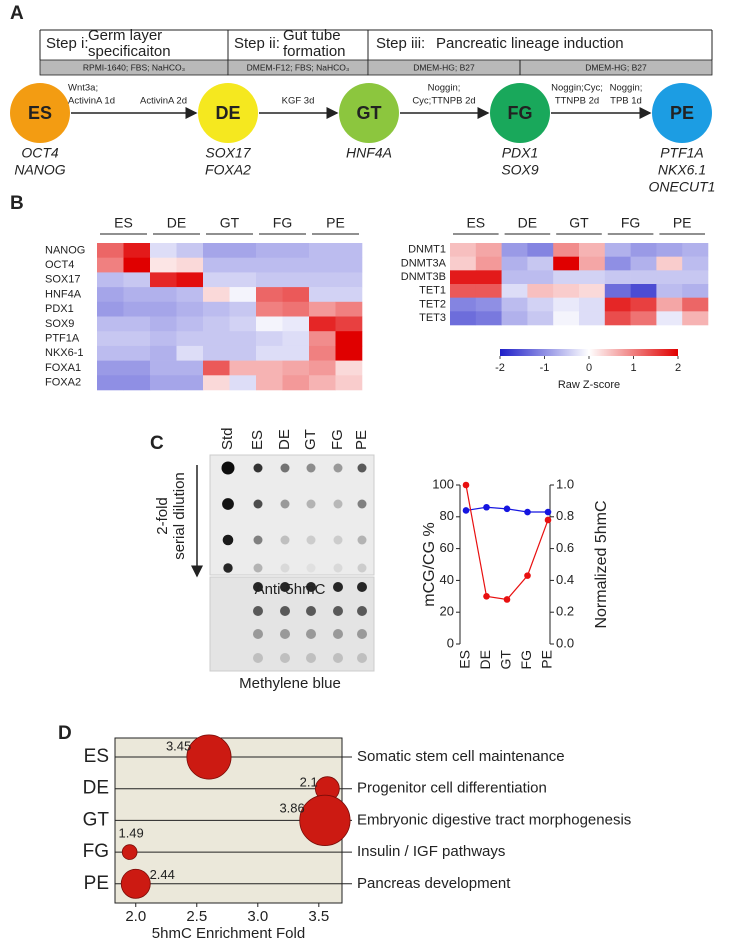 The width and height of the screenshot is (746, 945). I want to click on panel-label: D, so click(65, 733).